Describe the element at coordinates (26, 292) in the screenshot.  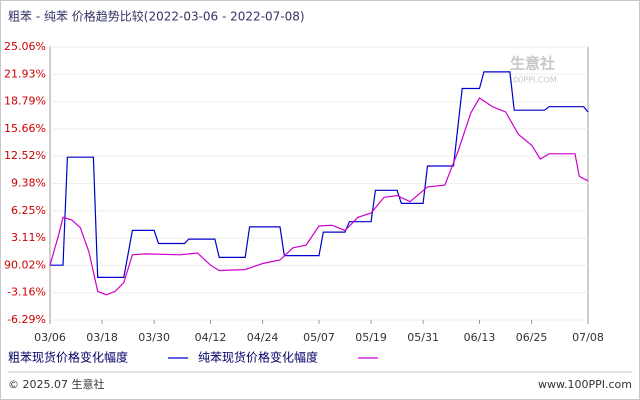
I see `y-tick-label: -3.16%` at that location.